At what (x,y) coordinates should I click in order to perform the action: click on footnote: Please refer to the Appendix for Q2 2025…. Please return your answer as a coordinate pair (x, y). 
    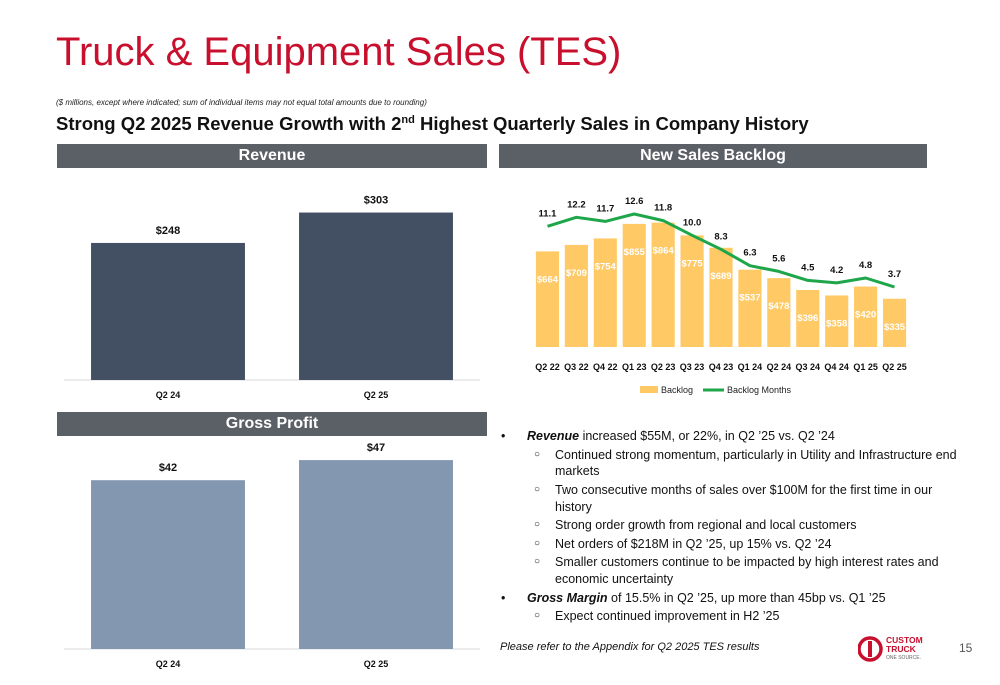
    Looking at the image, I should click on (630, 647).